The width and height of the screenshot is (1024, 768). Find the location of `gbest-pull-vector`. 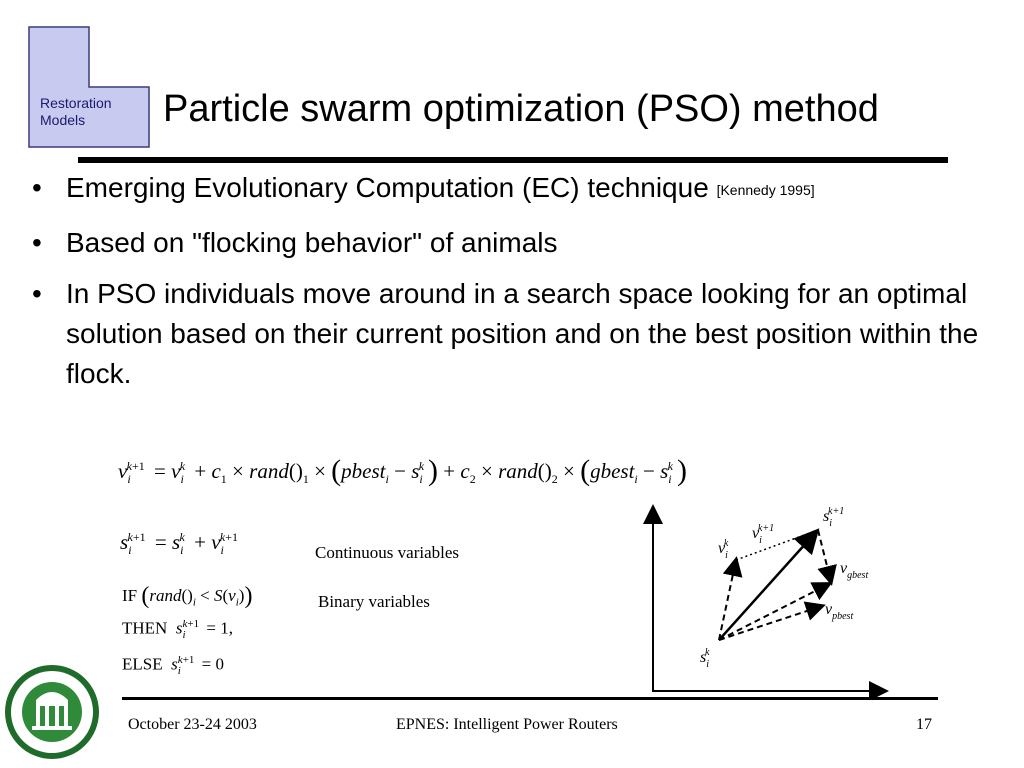

gbest-pull-vector is located at coordinates (775, 611).